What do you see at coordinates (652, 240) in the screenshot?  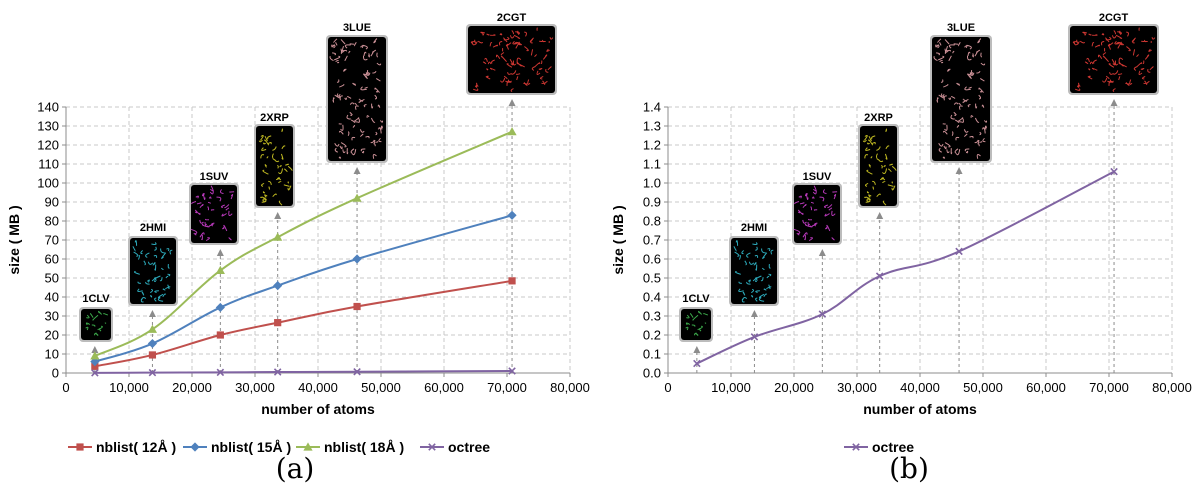 I see `y-tick-label: 0.7` at bounding box center [652, 240].